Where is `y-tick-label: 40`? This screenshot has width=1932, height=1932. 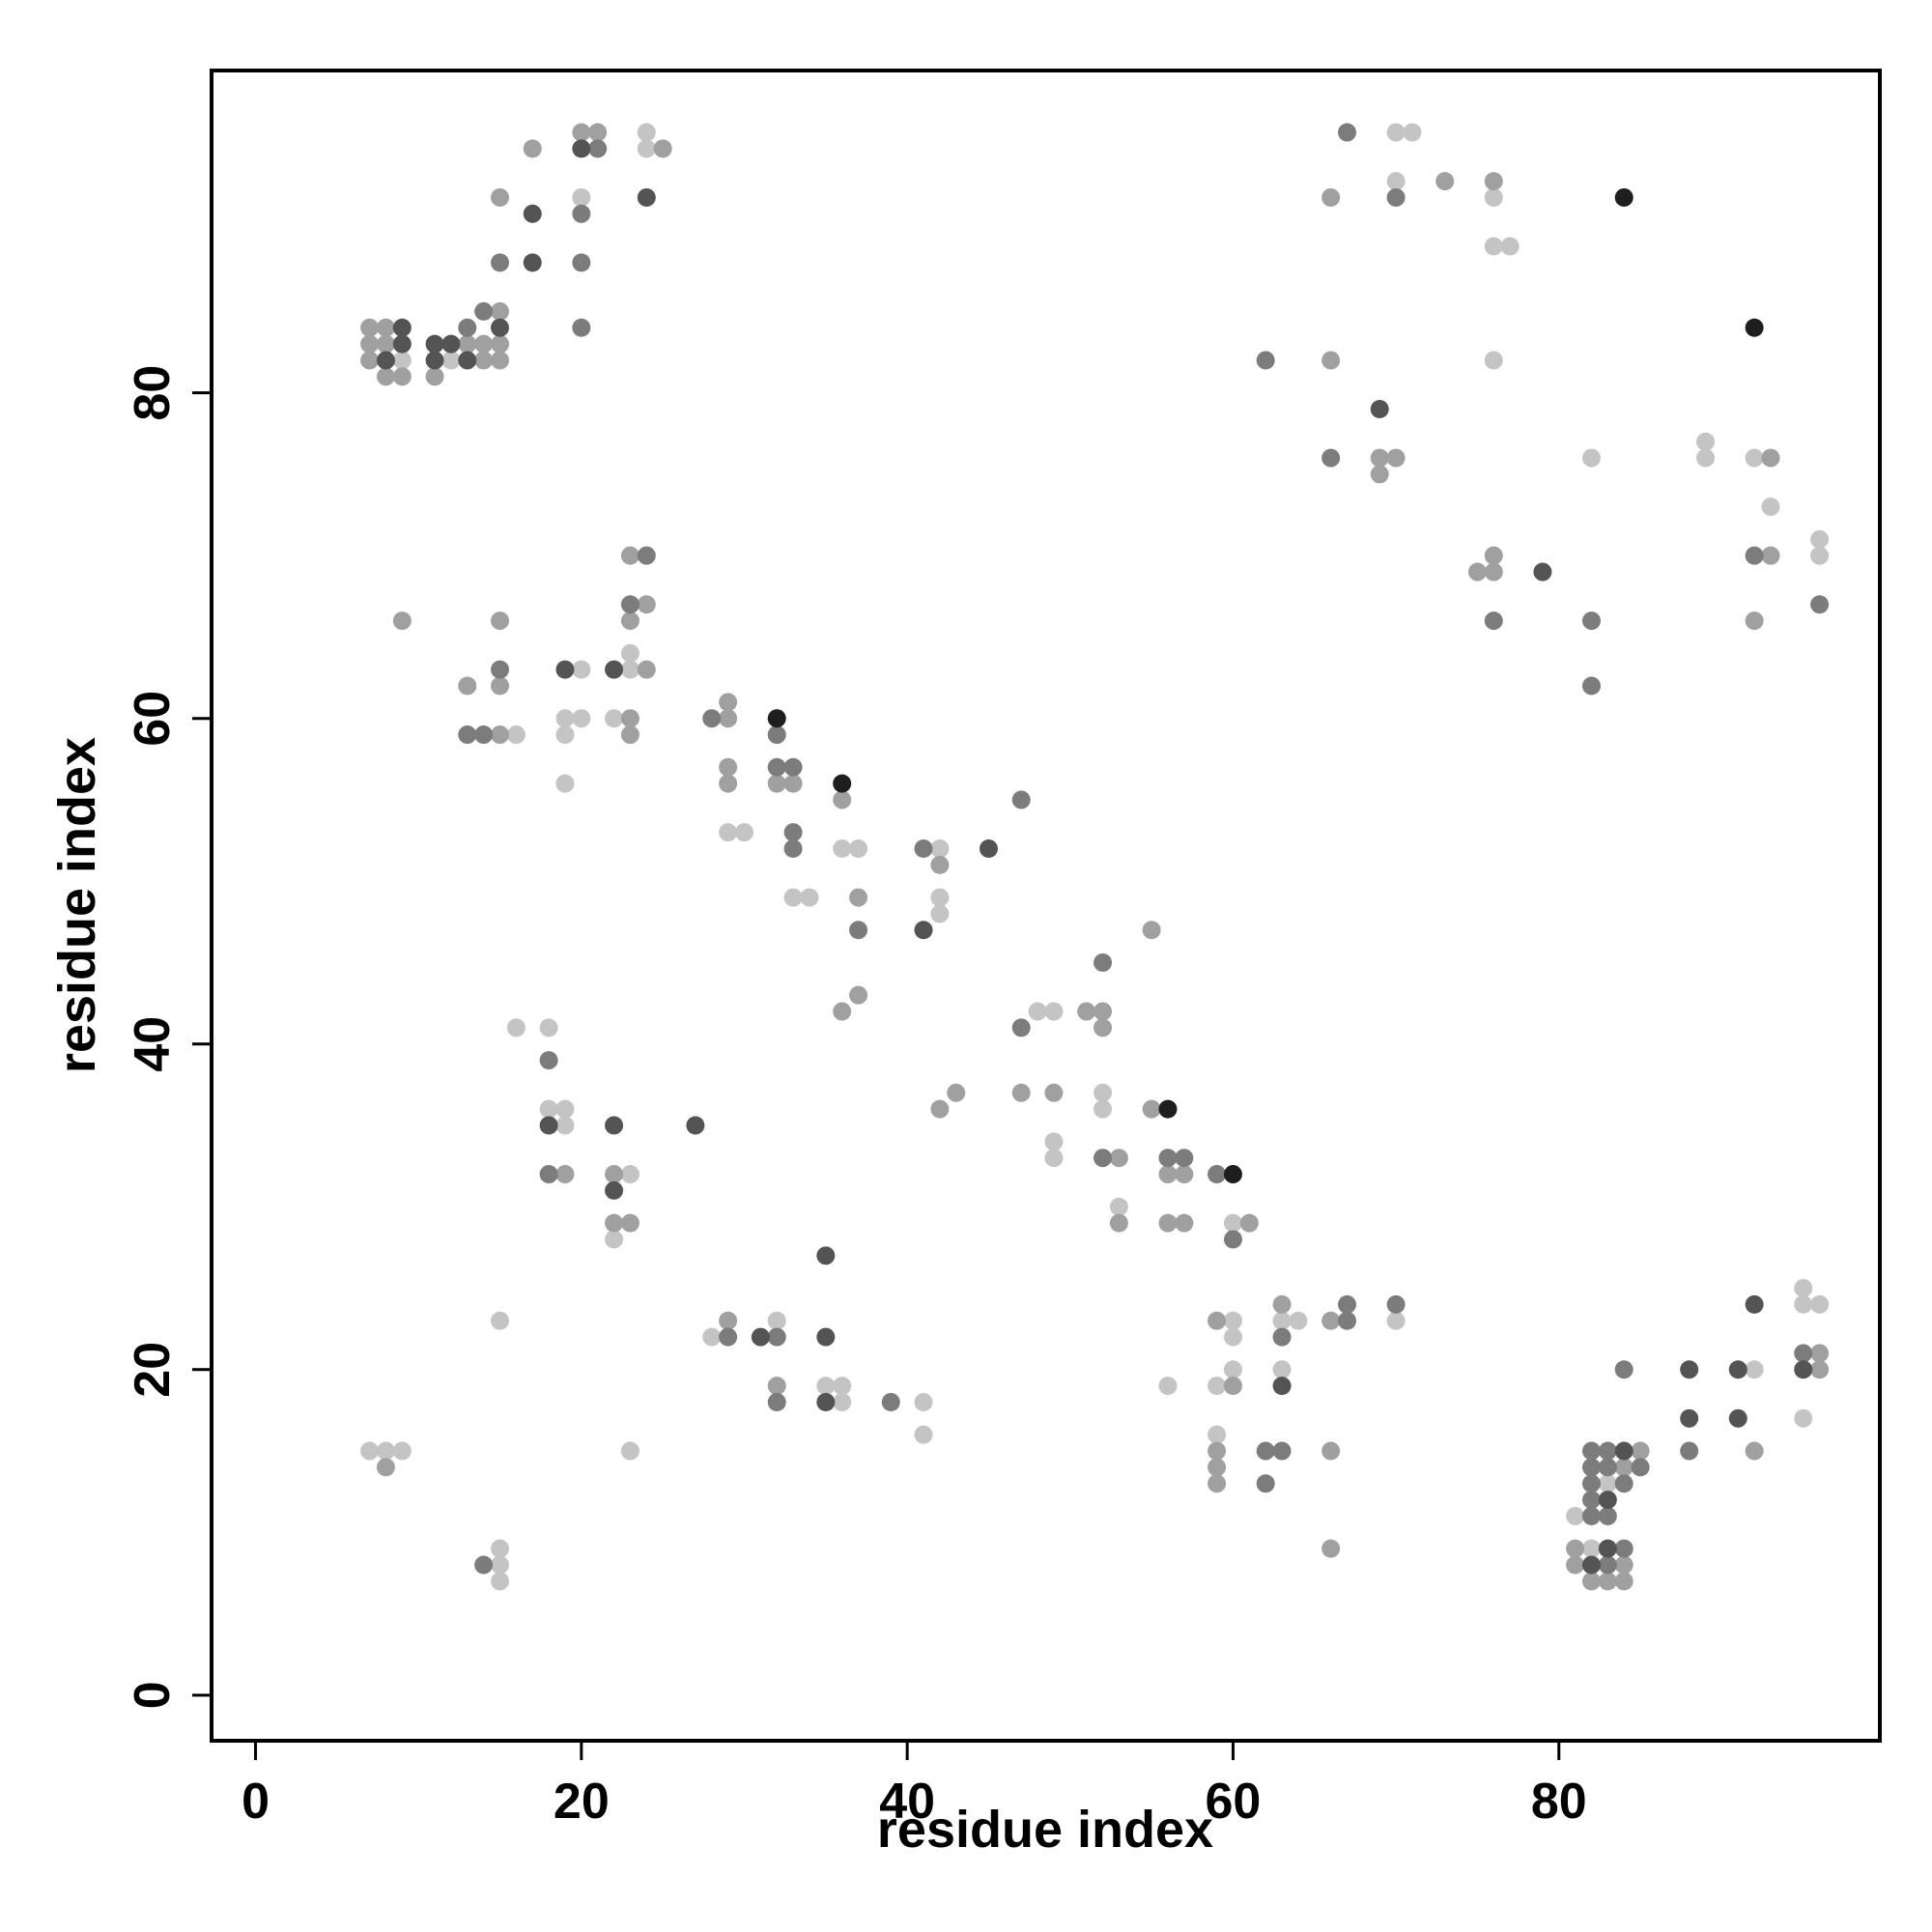 y-tick-label: 40 is located at coordinates (153, 1044).